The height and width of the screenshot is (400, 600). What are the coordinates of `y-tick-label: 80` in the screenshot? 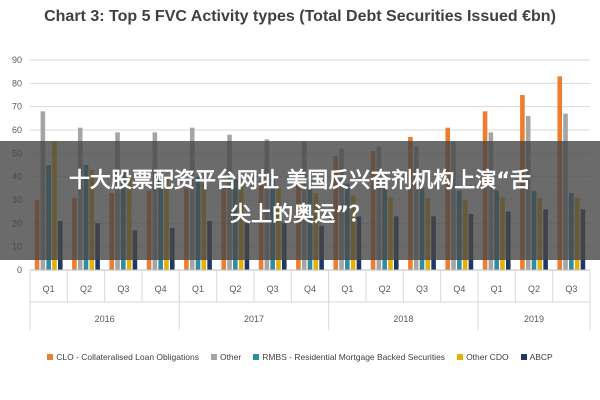 It's located at (17, 83).